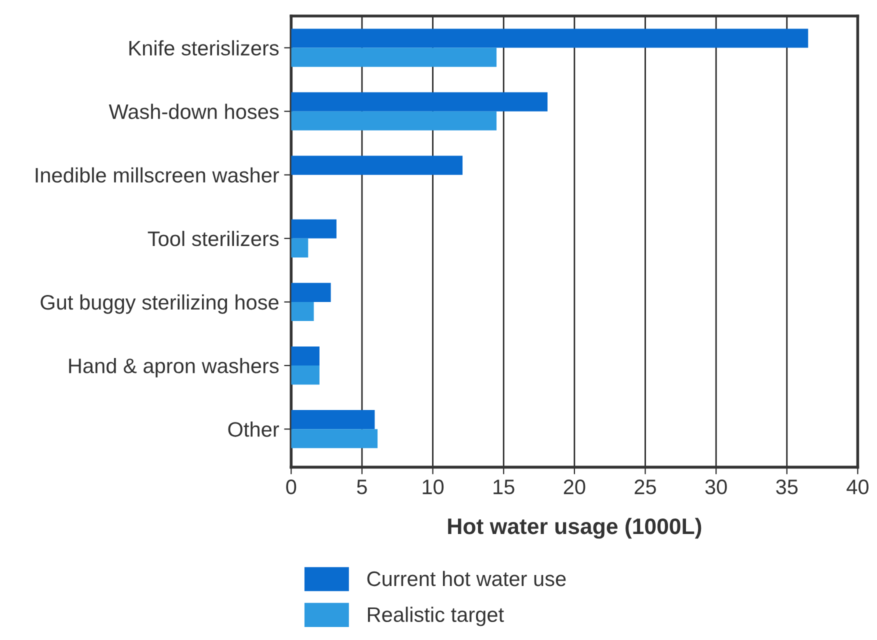 This screenshot has width=877, height=640. I want to click on legend-label: Current hot water use, so click(466, 578).